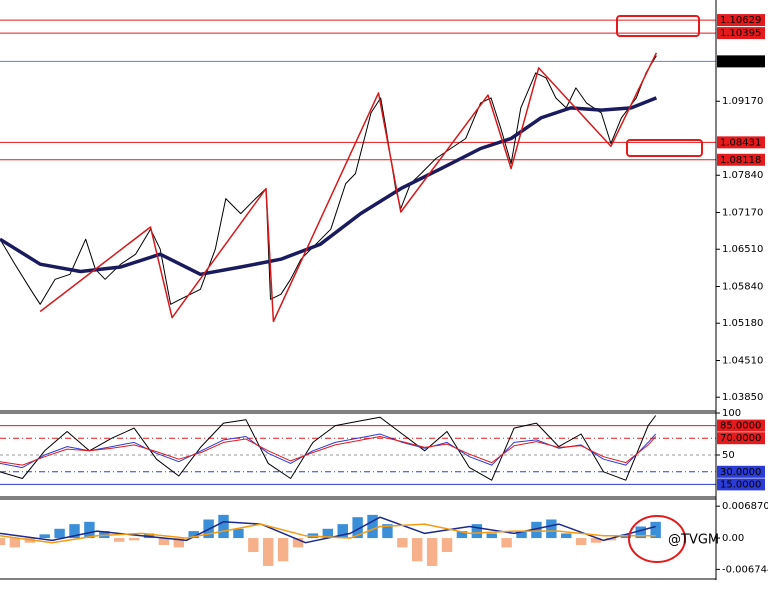  I want to click on y-tick-label: 0.0068709, so click(745, 506).